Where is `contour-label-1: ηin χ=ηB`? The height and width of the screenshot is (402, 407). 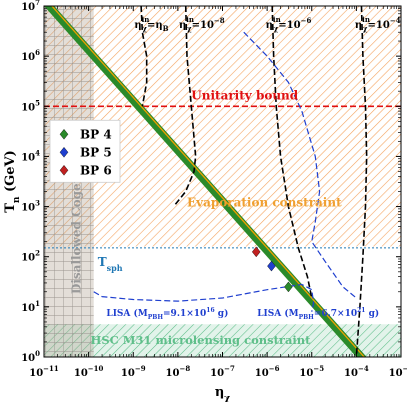
contour-label-1: ηin χ=ηB is located at coordinates (151, 24).